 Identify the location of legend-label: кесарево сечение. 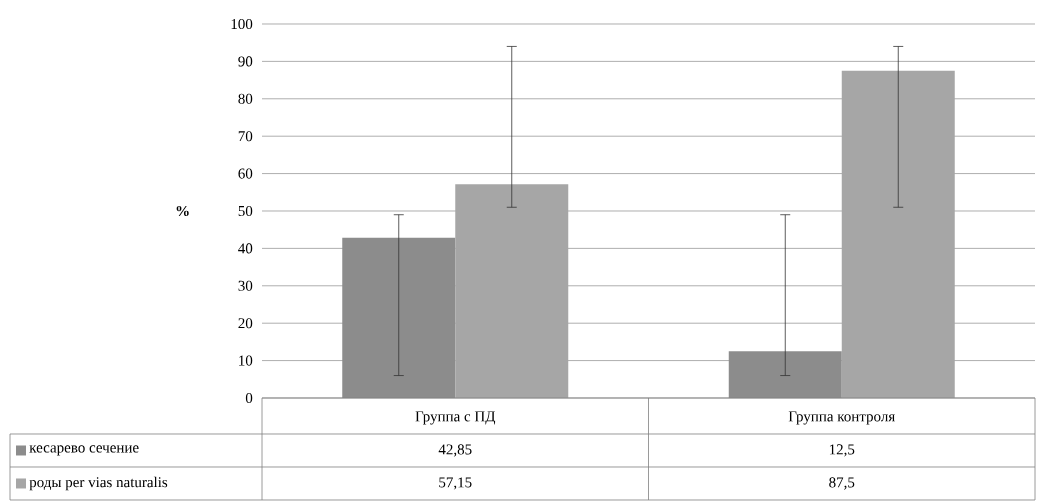
(84, 450).